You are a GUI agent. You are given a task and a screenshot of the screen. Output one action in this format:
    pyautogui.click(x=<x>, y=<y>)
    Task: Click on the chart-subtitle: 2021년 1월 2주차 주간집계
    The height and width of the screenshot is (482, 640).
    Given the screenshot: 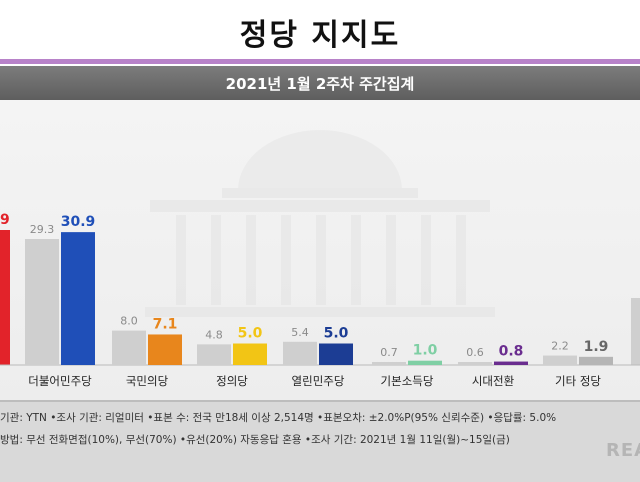 What is the action you would take?
    pyautogui.click(x=320, y=84)
    